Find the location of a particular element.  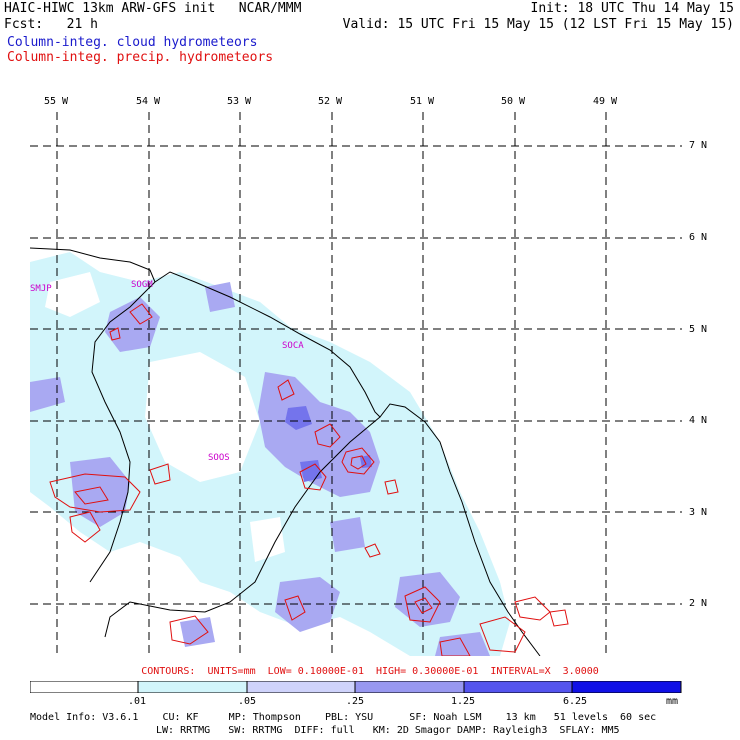

field-precip-label: Column-integ. precip. hydrometeors is located at coordinates (140, 57).